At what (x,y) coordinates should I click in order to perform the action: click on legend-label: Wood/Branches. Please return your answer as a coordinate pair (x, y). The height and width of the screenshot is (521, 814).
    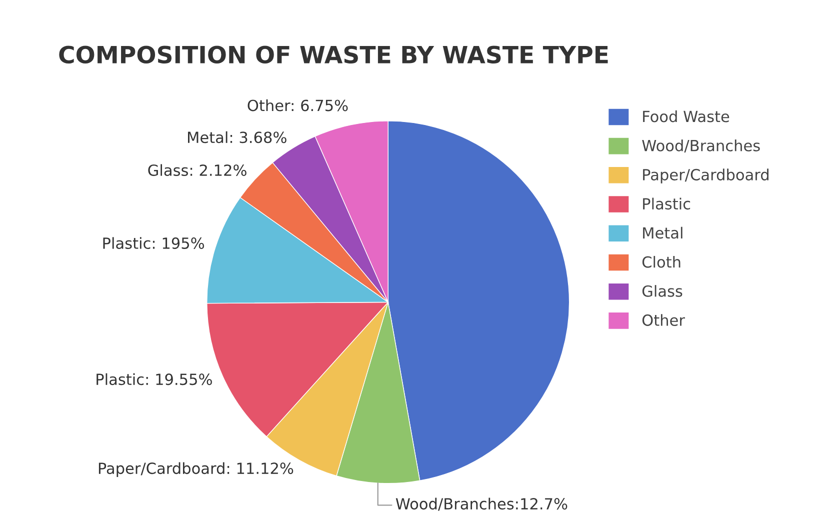
    Looking at the image, I should click on (701, 146).